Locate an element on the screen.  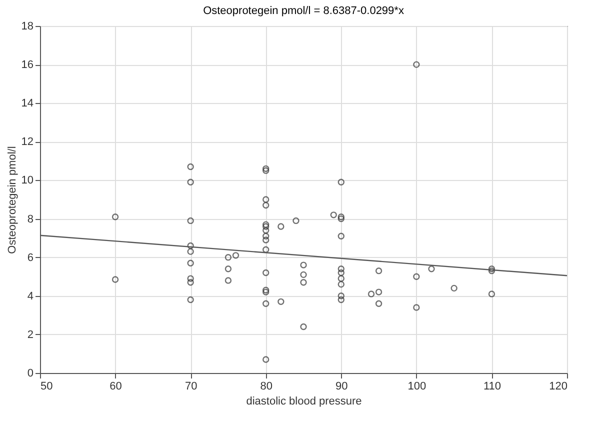
x-tick-label: 80 is located at coordinates (266, 386).